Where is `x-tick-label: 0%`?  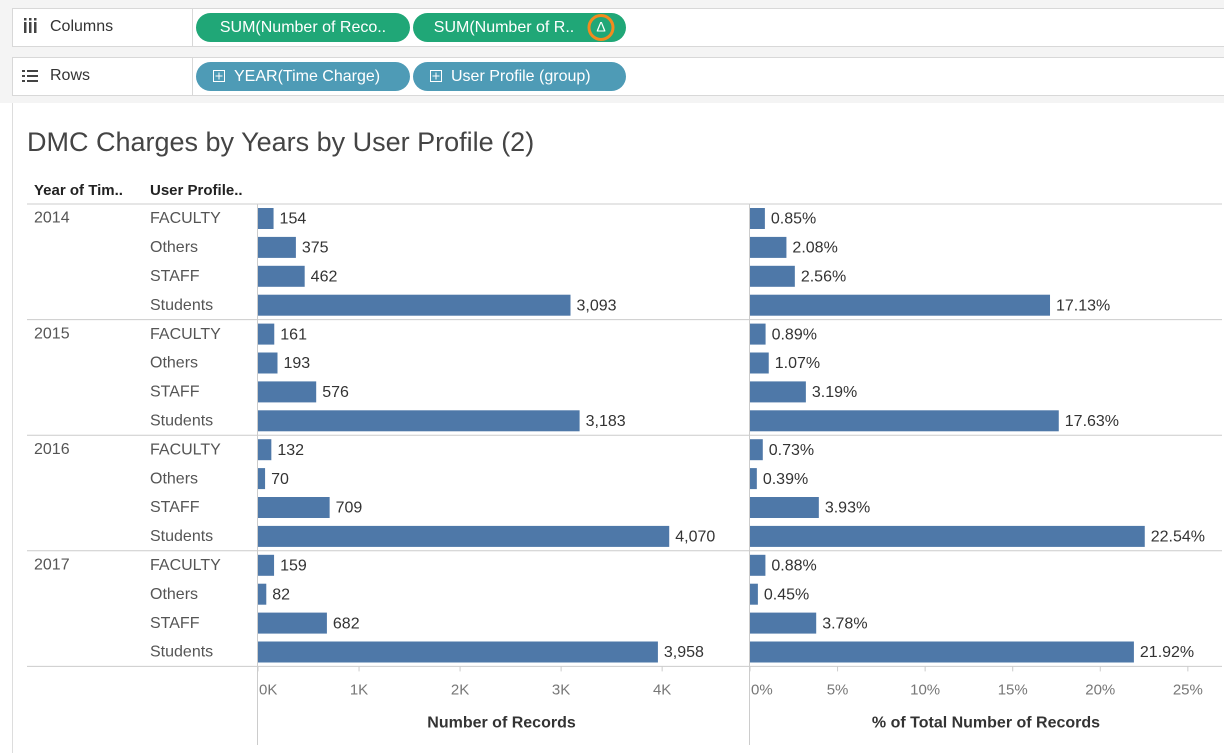
x-tick-label: 0% is located at coordinates (762, 689).